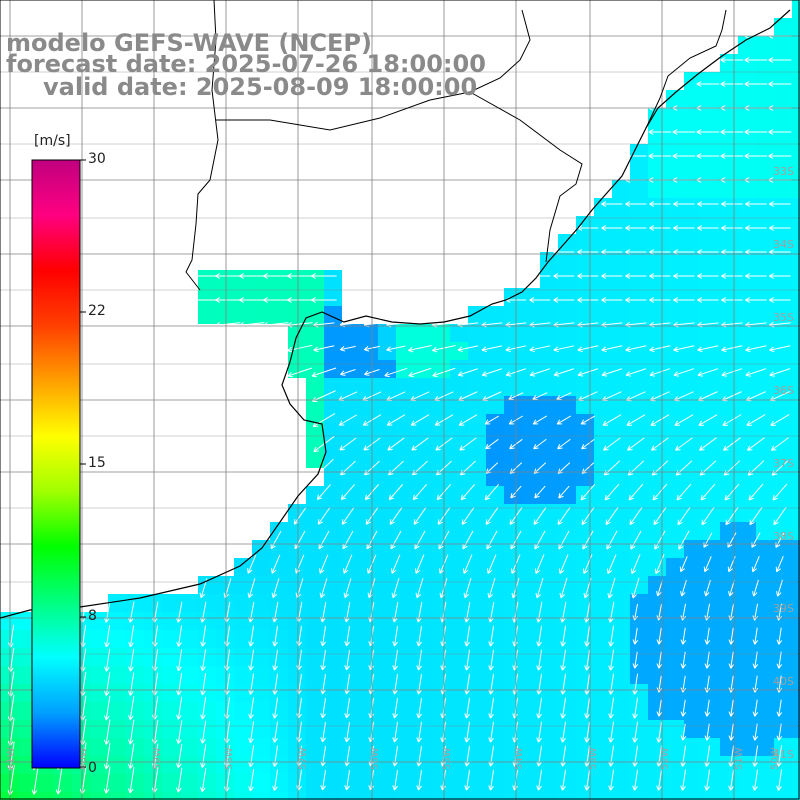 The image size is (800, 800). What do you see at coordinates (593, 758) in the screenshot?
I see `lon-label: 53W` at bounding box center [593, 758].